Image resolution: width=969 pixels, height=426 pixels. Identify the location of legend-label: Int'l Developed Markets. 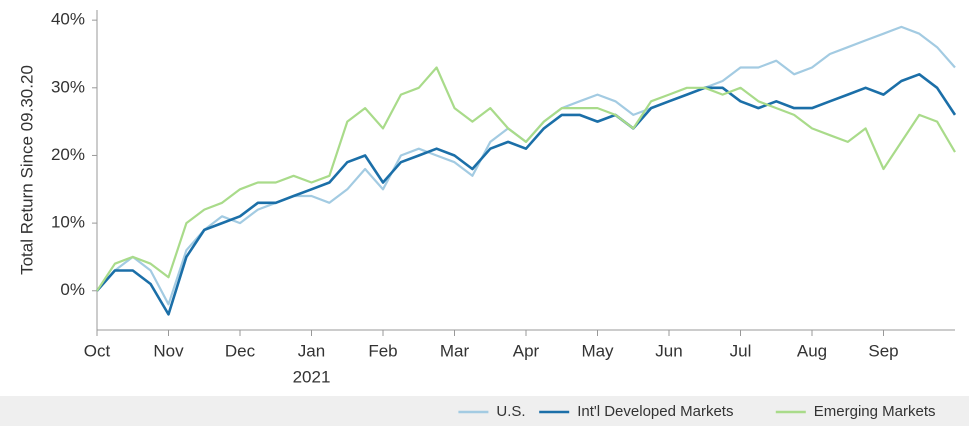
(655, 411).